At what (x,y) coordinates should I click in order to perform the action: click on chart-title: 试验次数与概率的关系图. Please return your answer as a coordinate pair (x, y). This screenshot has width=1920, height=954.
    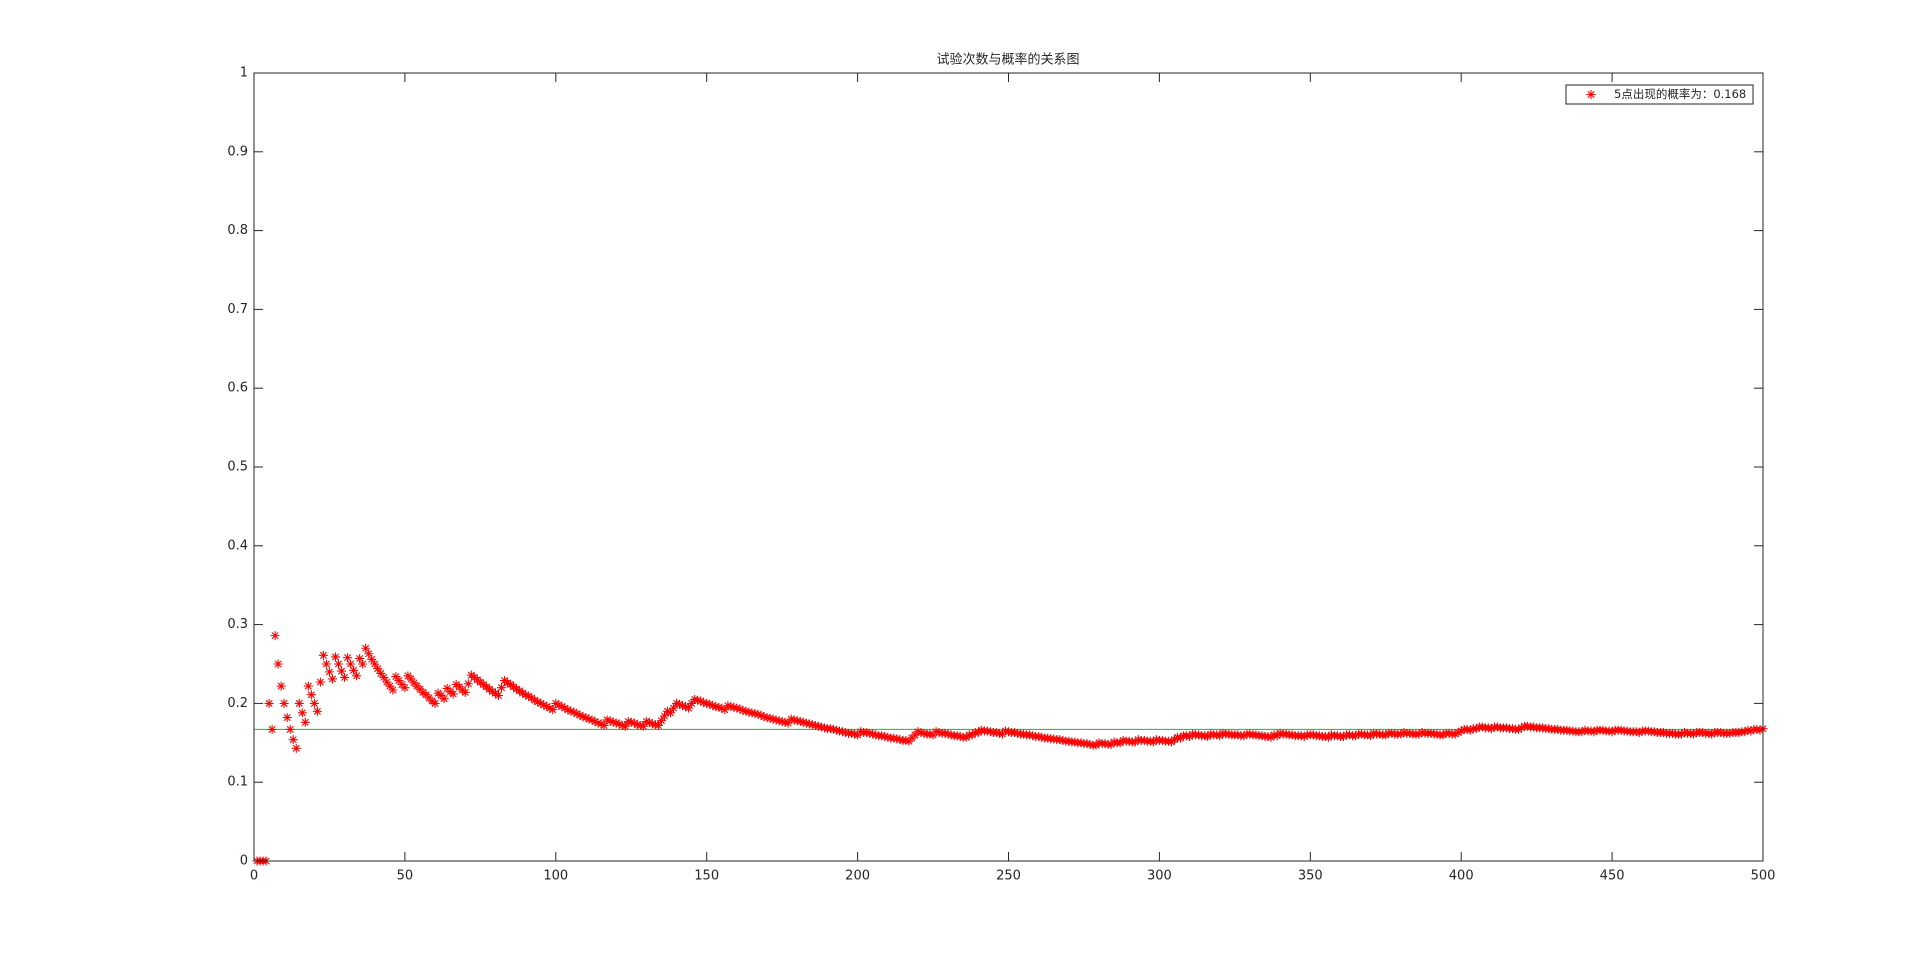
    Looking at the image, I should click on (1007, 60).